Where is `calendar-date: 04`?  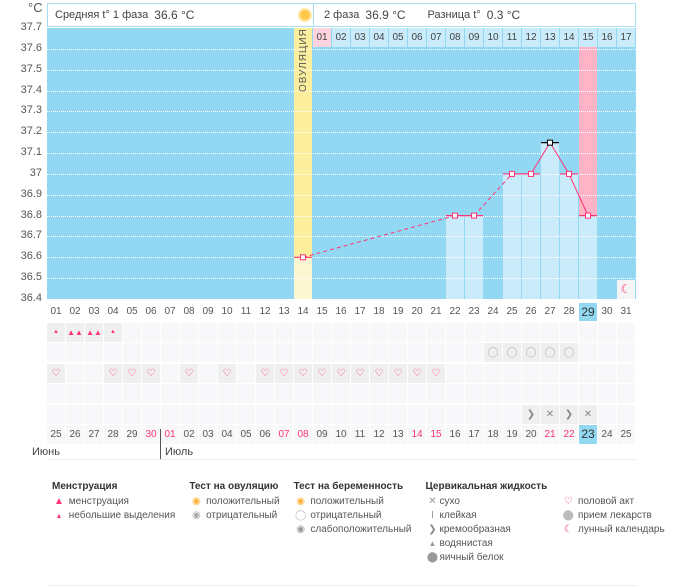 calendar-date: 04 is located at coordinates (227, 434).